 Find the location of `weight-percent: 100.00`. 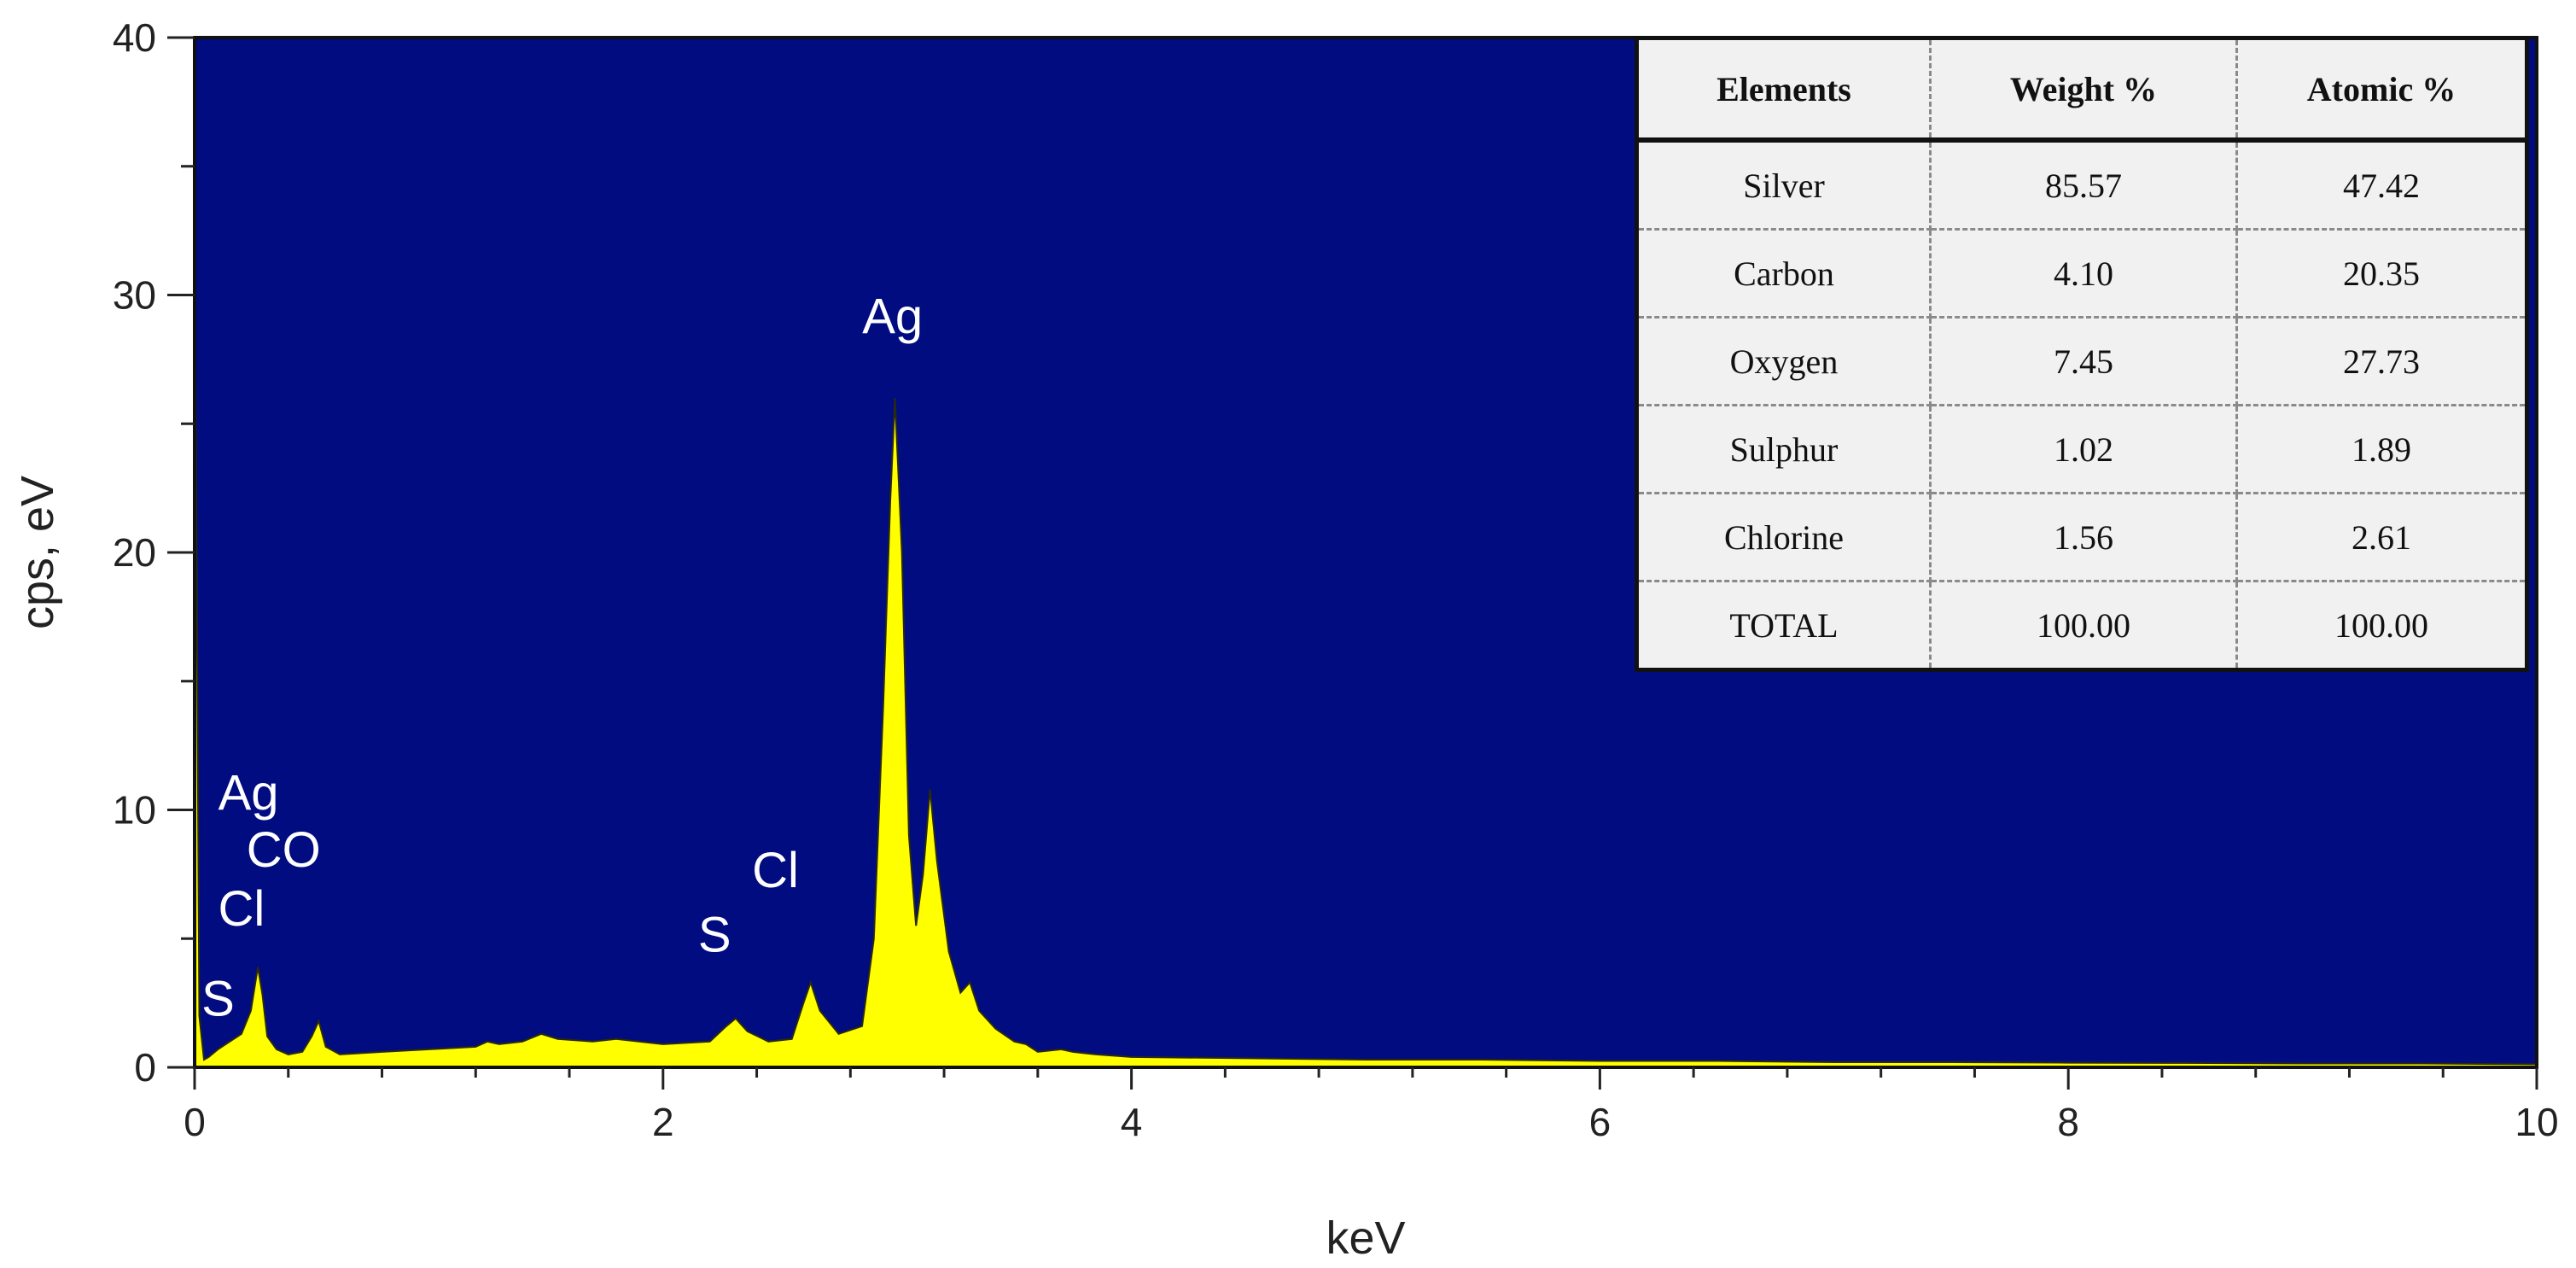

weight-percent: 100.00 is located at coordinates (2083, 625).